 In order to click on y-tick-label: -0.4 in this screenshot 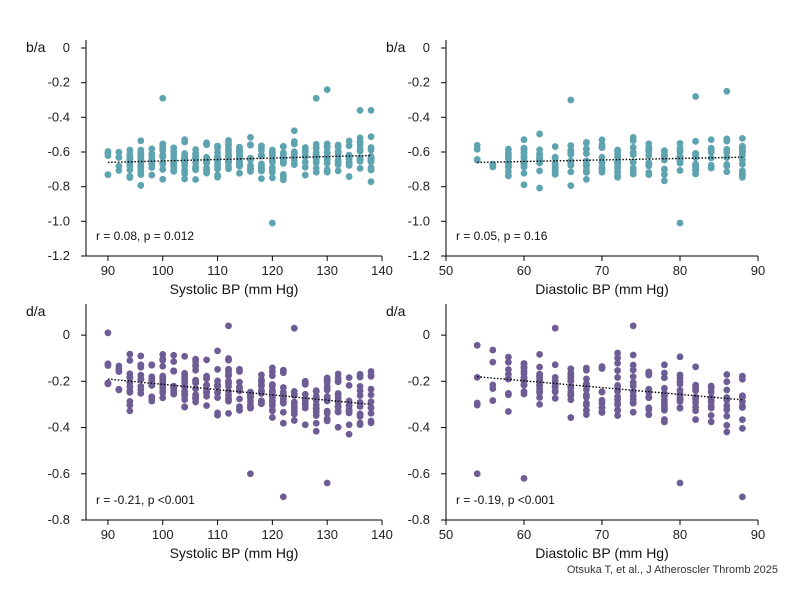, I will do `click(419, 427)`.